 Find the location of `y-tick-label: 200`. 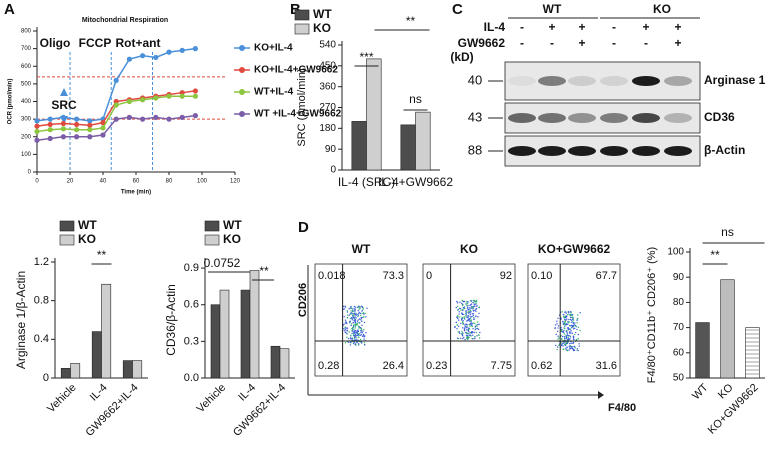

y-tick-label: 200 is located at coordinates (26, 137).